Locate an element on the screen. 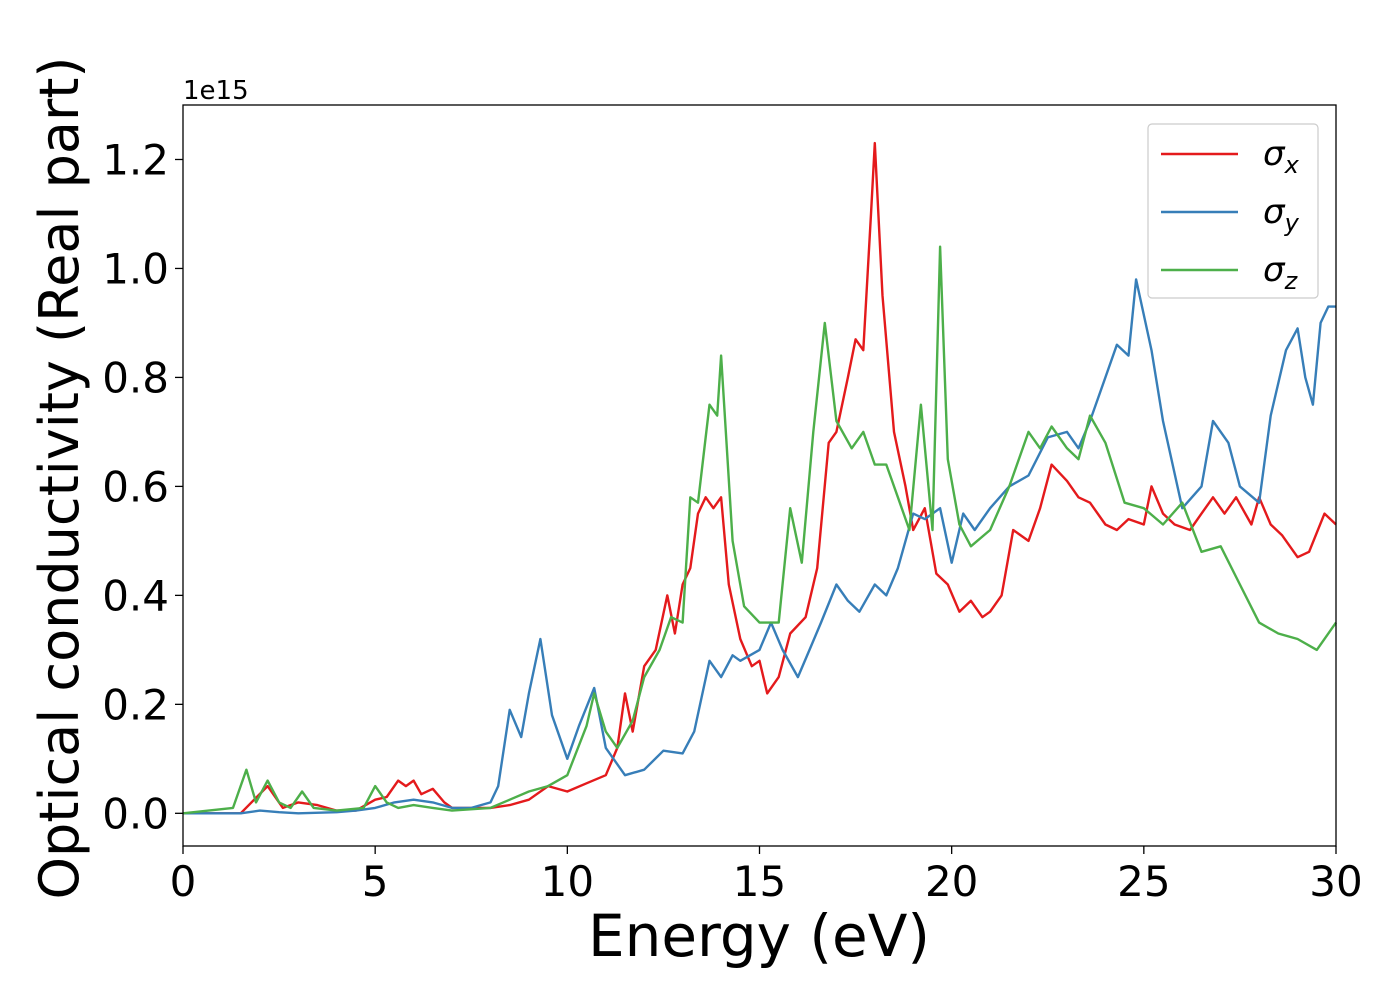  x-axis-label: Energy (eV) is located at coordinates (759, 936).